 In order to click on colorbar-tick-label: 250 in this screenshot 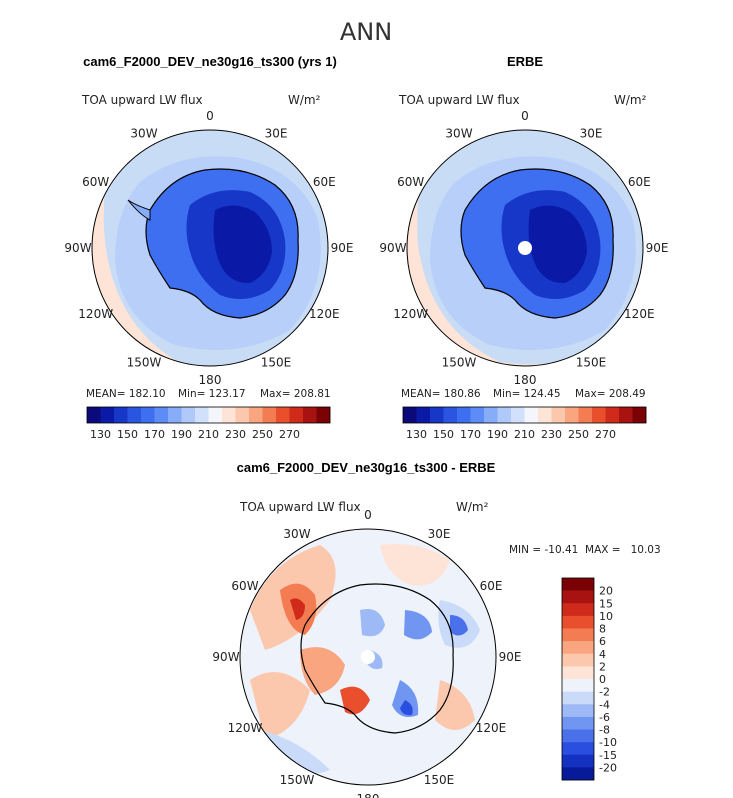, I will do `click(578, 434)`.